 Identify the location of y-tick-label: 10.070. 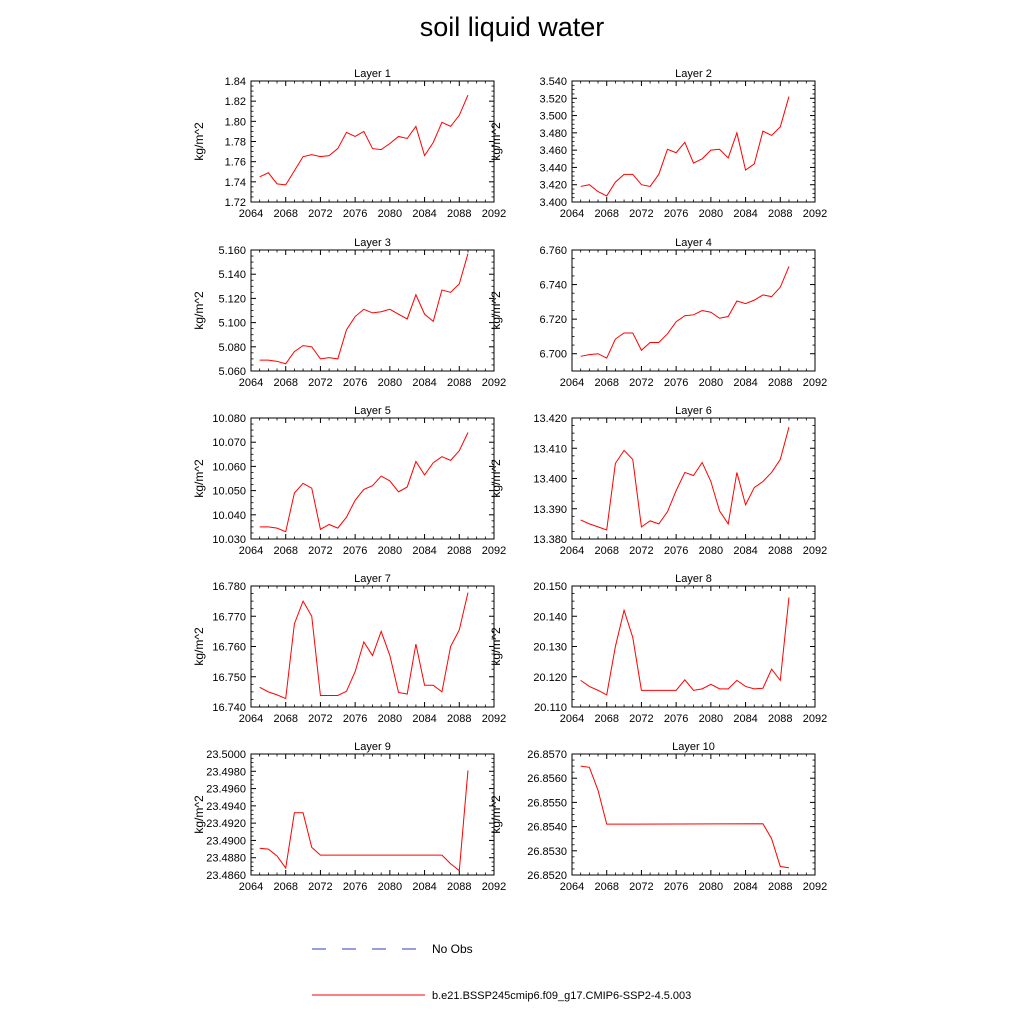
(229, 443).